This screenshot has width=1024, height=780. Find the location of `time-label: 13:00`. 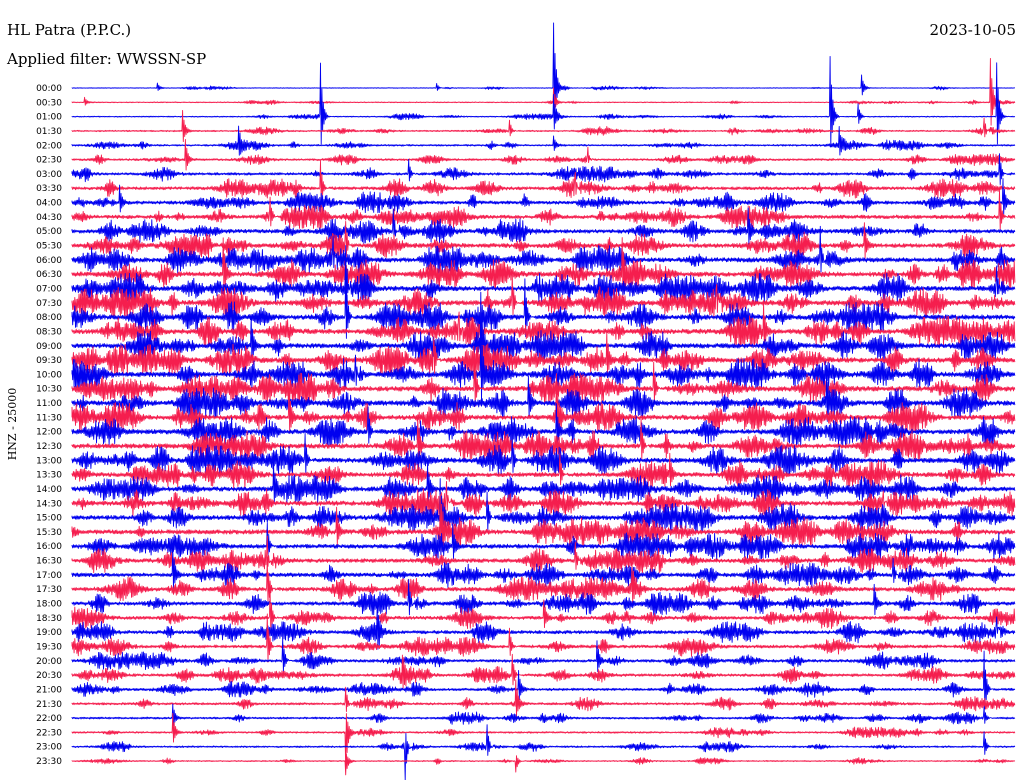

time-label: 13:00 is located at coordinates (49, 461).